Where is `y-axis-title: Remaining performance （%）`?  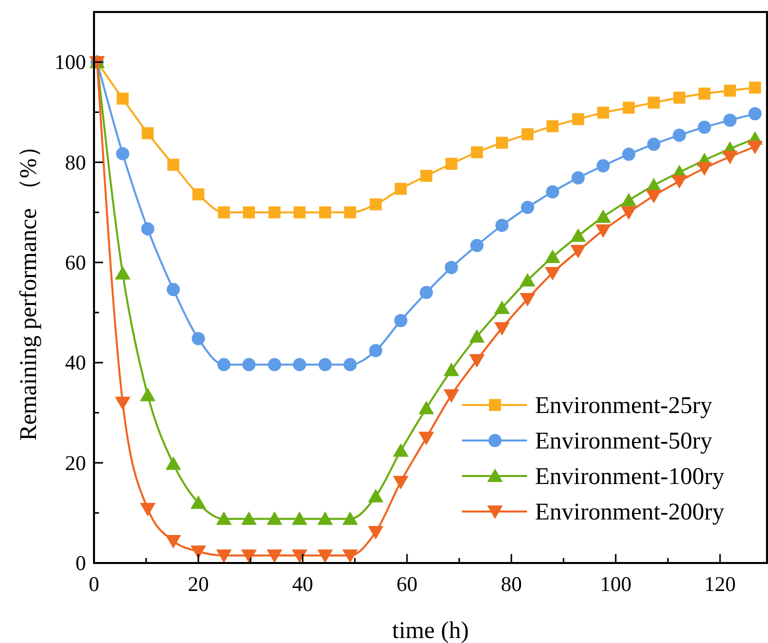
y-axis-title: Remaining performance （%） is located at coordinates (29, 287).